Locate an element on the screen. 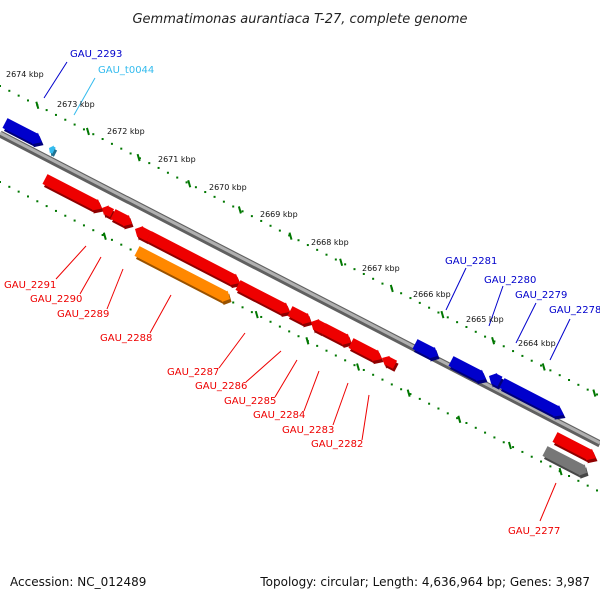 Image resolution: width=600 pixels, height=600 pixels. kbp-label: 2672 kbp is located at coordinates (126, 131).